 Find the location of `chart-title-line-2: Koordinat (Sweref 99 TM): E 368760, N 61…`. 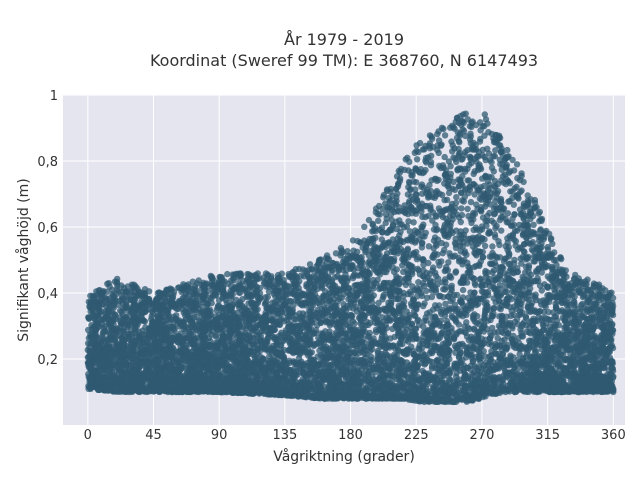

chart-title-line-2: Koordinat (Sweref 99 TM): E 368760, N 61… is located at coordinates (344, 60).